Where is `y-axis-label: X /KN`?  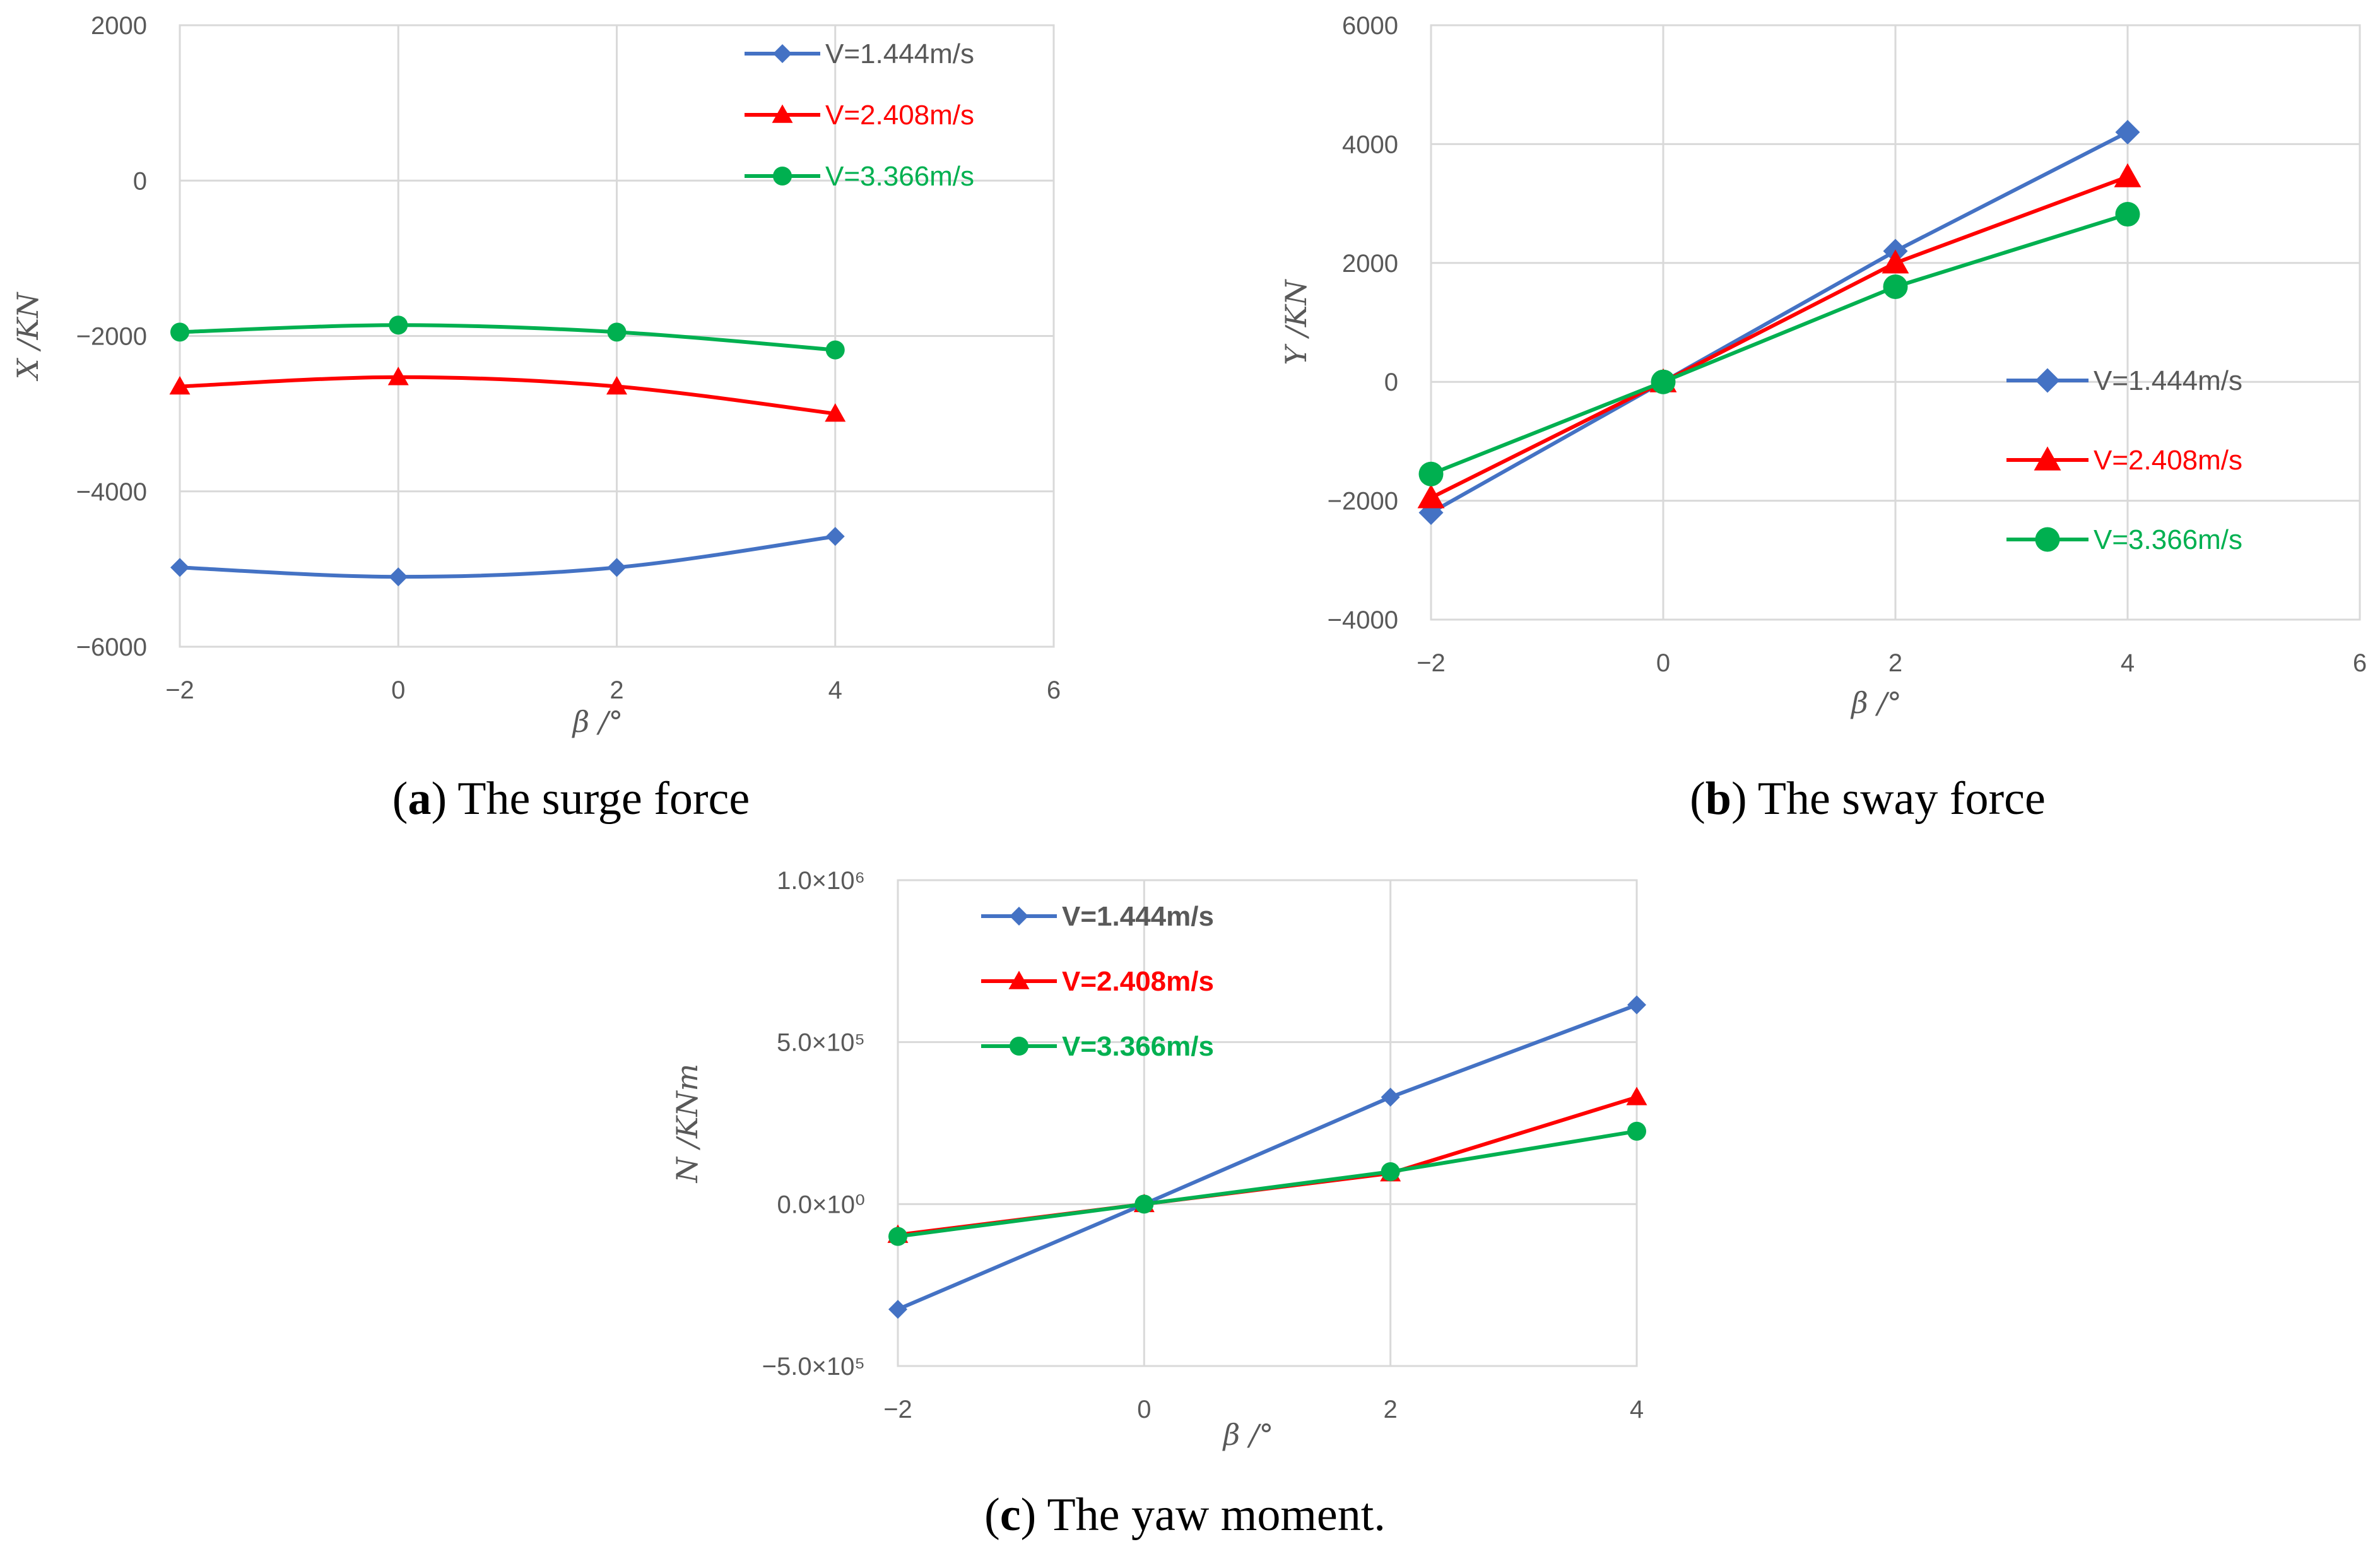 y-axis-label: X /KN is located at coordinates (28, 336).